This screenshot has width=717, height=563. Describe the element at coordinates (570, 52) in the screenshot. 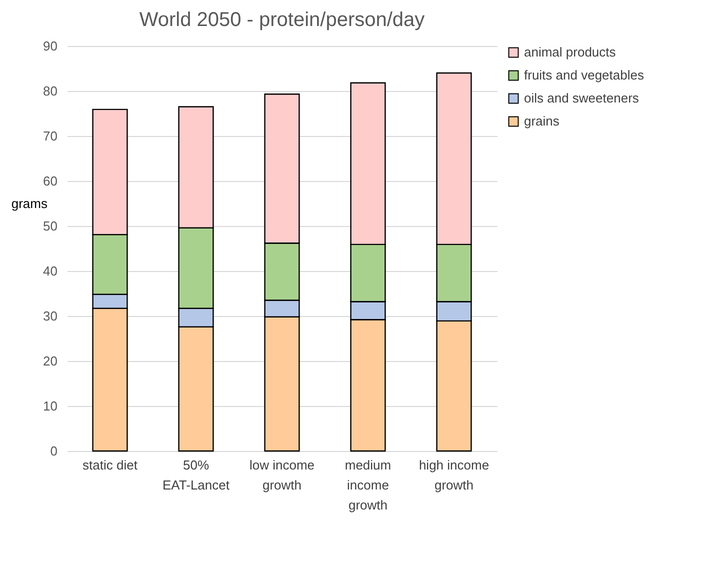

I see `legend-label: animal products` at that location.